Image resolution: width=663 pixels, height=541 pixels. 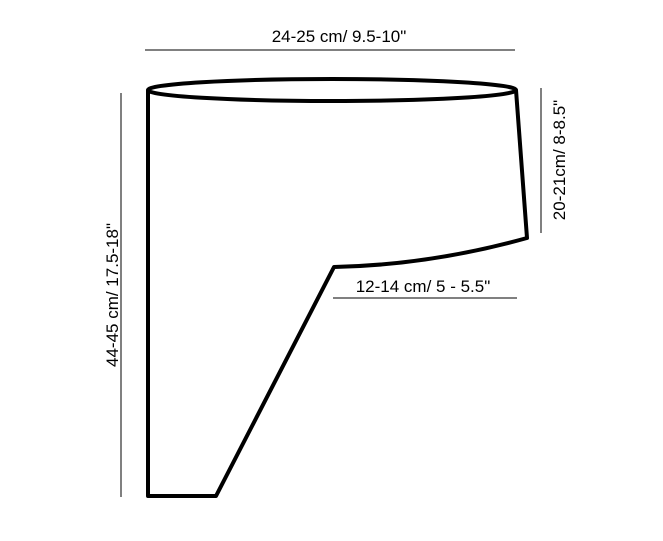 I want to click on left-height-label: 44-45 cm/ 17.5-18", so click(x=112, y=295).